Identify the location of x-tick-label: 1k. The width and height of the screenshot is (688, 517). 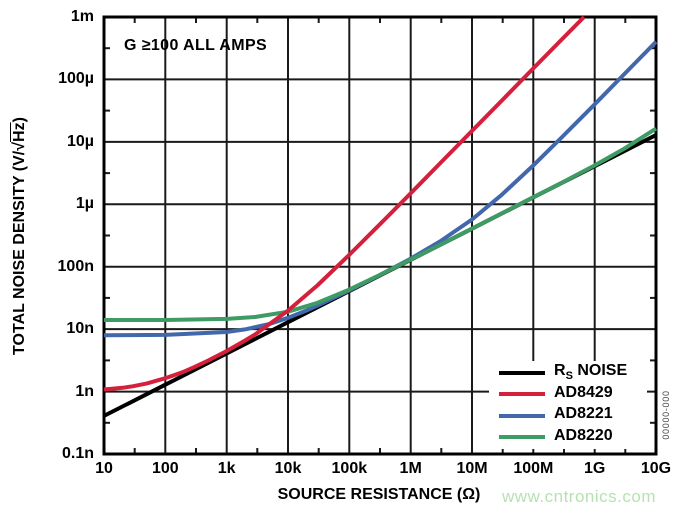
(226, 468).